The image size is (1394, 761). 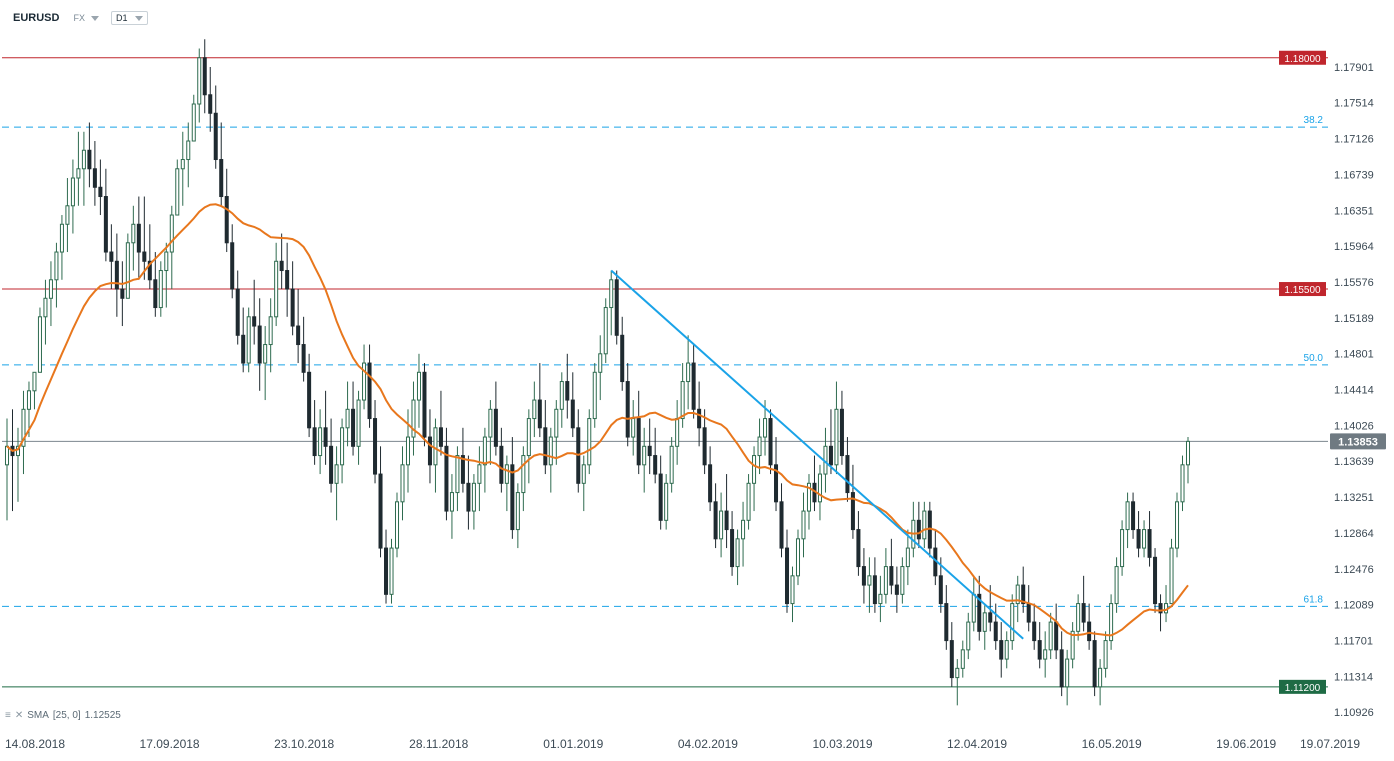 What do you see at coordinates (36, 18) in the screenshot?
I see `symbol-label: EURUSD` at bounding box center [36, 18].